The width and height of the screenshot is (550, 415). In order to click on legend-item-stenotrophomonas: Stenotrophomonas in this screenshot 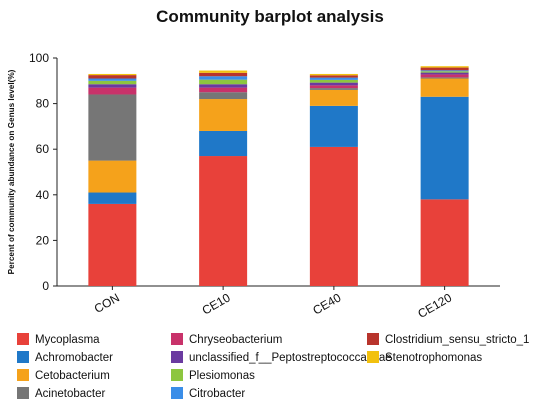, I will do `click(424, 357)`.